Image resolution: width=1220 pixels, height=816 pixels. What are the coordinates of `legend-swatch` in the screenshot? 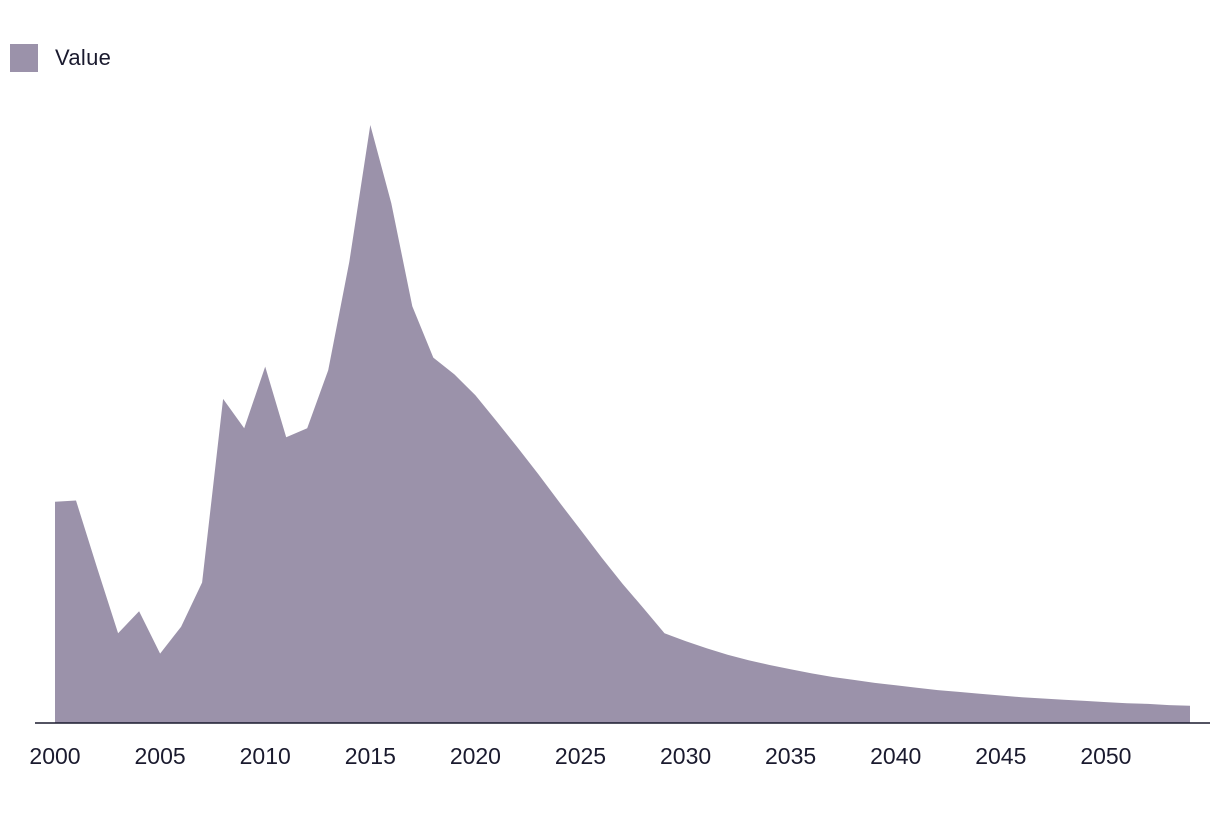 It's located at (24, 58).